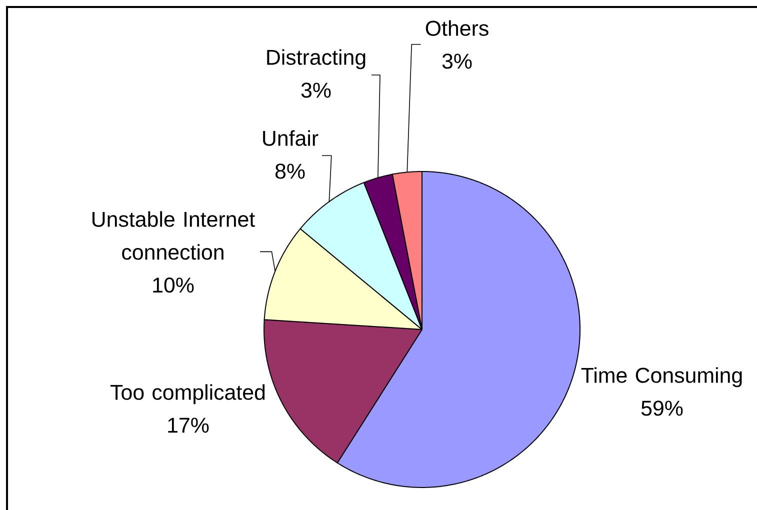  Describe the element at coordinates (187, 394) in the screenshot. I see `slice-label: Too complicated` at that location.